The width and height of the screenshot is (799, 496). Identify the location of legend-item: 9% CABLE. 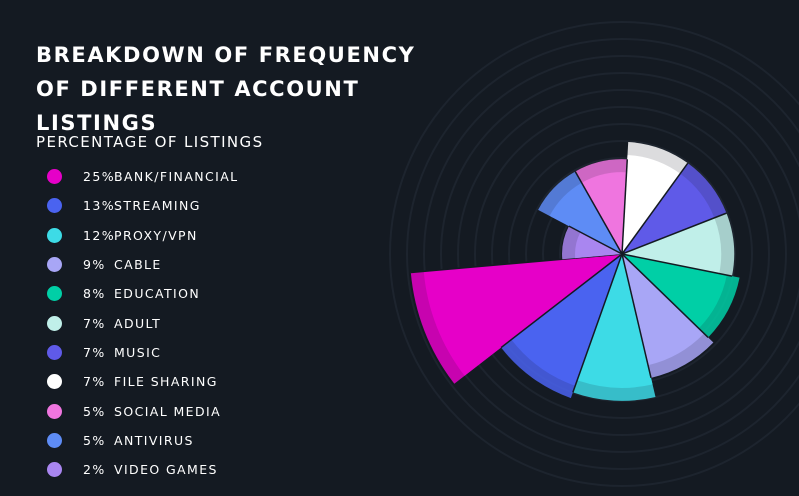
(143, 264).